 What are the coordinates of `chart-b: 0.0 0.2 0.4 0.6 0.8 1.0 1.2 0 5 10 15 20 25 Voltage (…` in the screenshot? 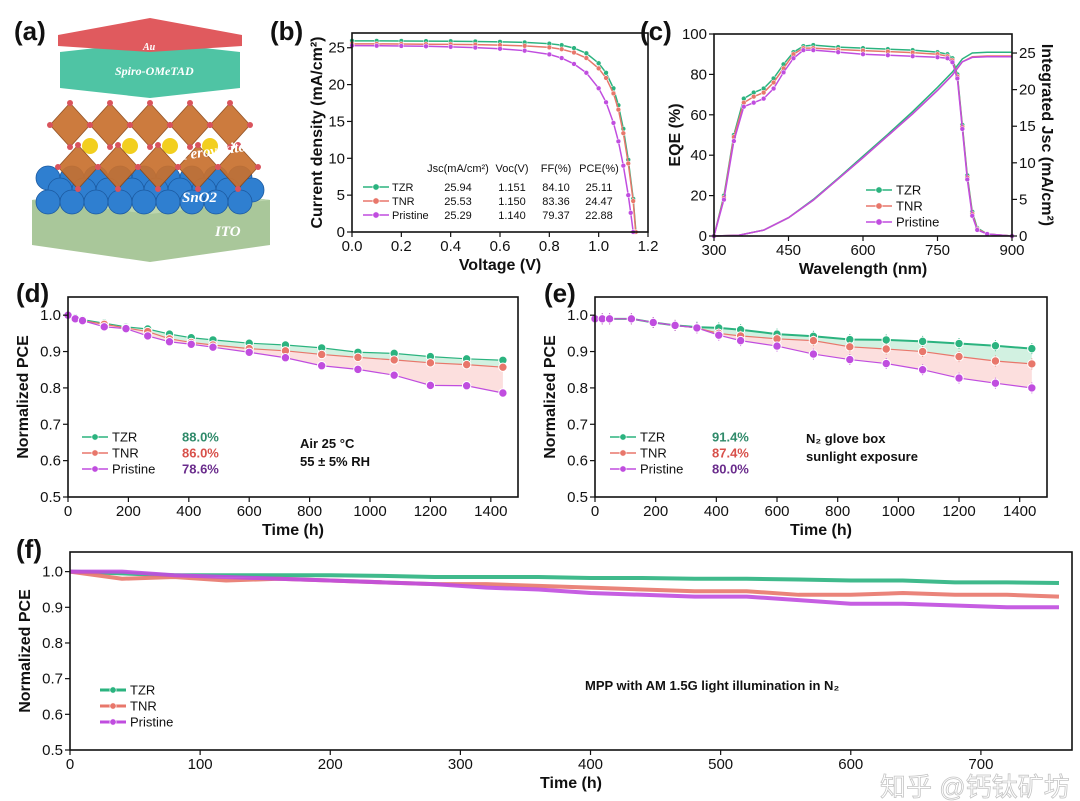 It's located at (483, 153).